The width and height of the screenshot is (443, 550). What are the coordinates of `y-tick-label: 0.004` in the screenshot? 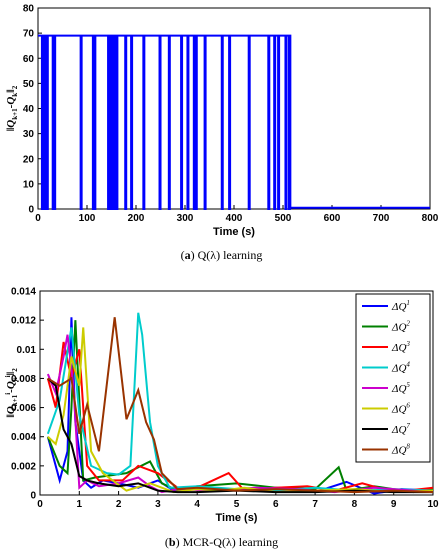 It's located at (23, 437).